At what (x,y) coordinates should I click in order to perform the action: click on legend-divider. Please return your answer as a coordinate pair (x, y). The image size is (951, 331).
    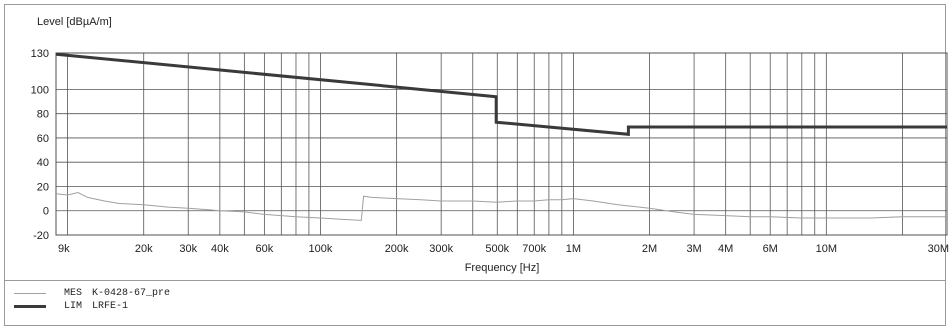
    Looking at the image, I should click on (475, 280).